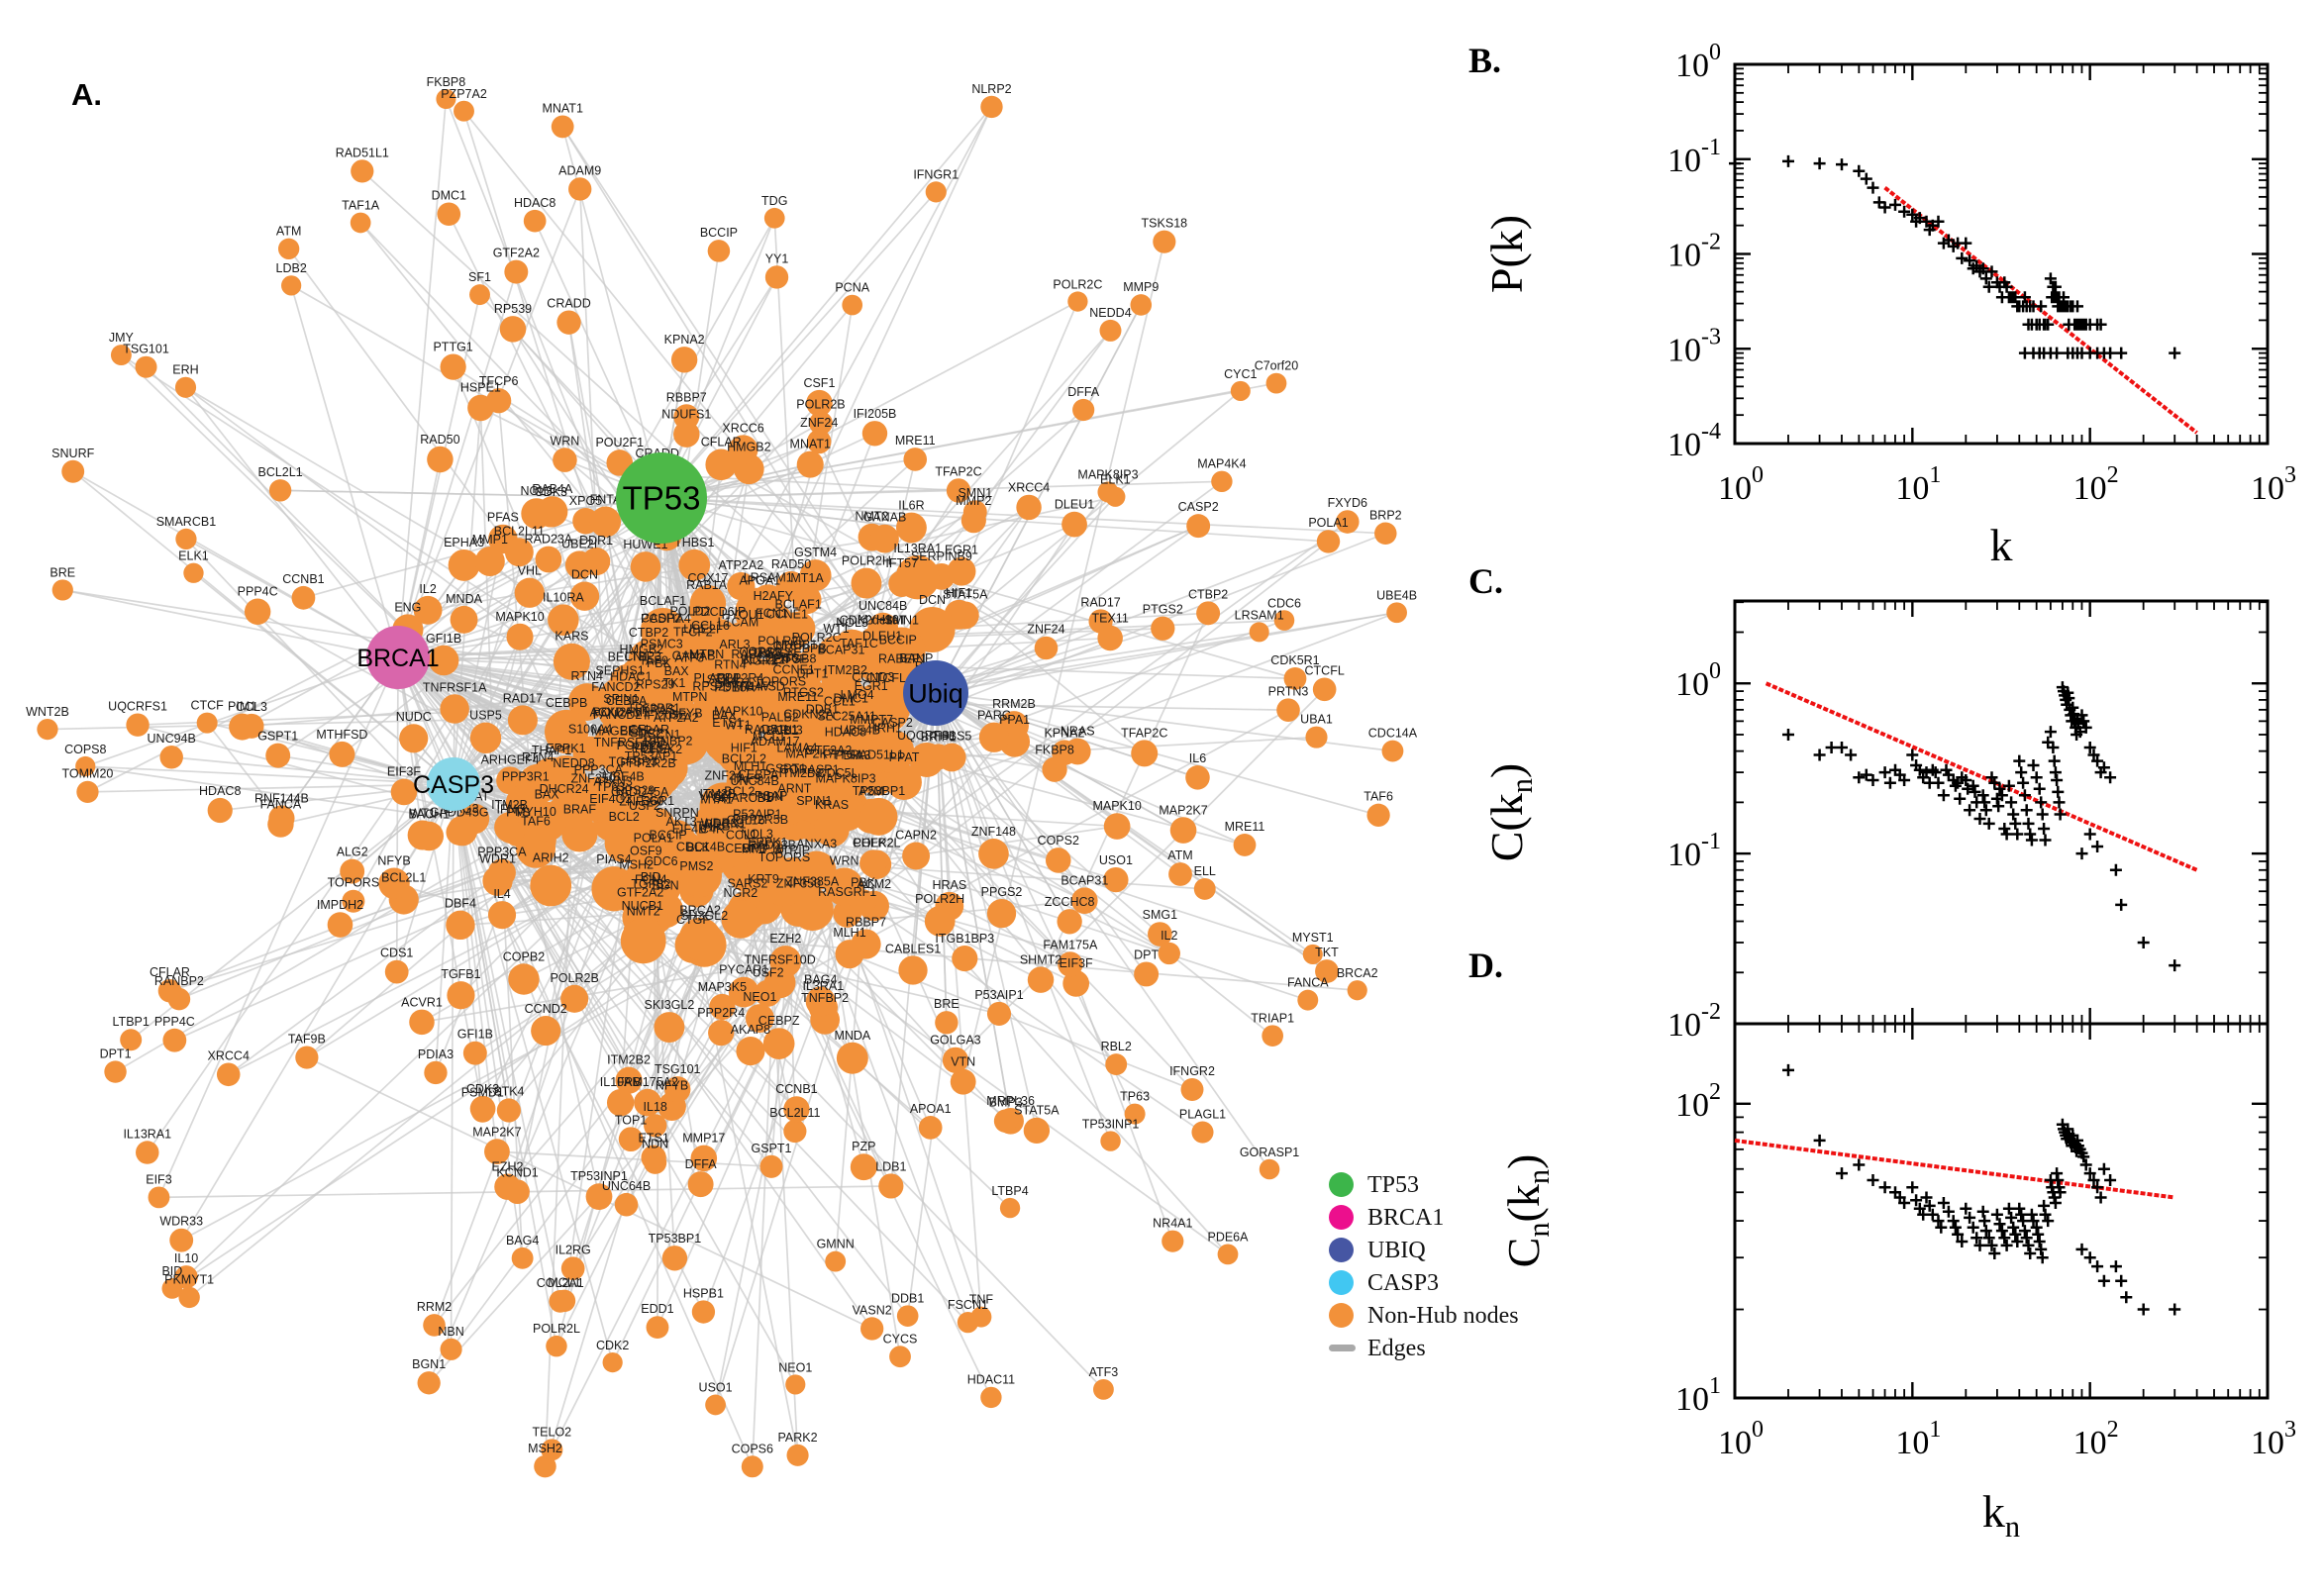  What do you see at coordinates (573, 763) in the screenshot?
I see `network-node-label: NEDD8` at bounding box center [573, 763].